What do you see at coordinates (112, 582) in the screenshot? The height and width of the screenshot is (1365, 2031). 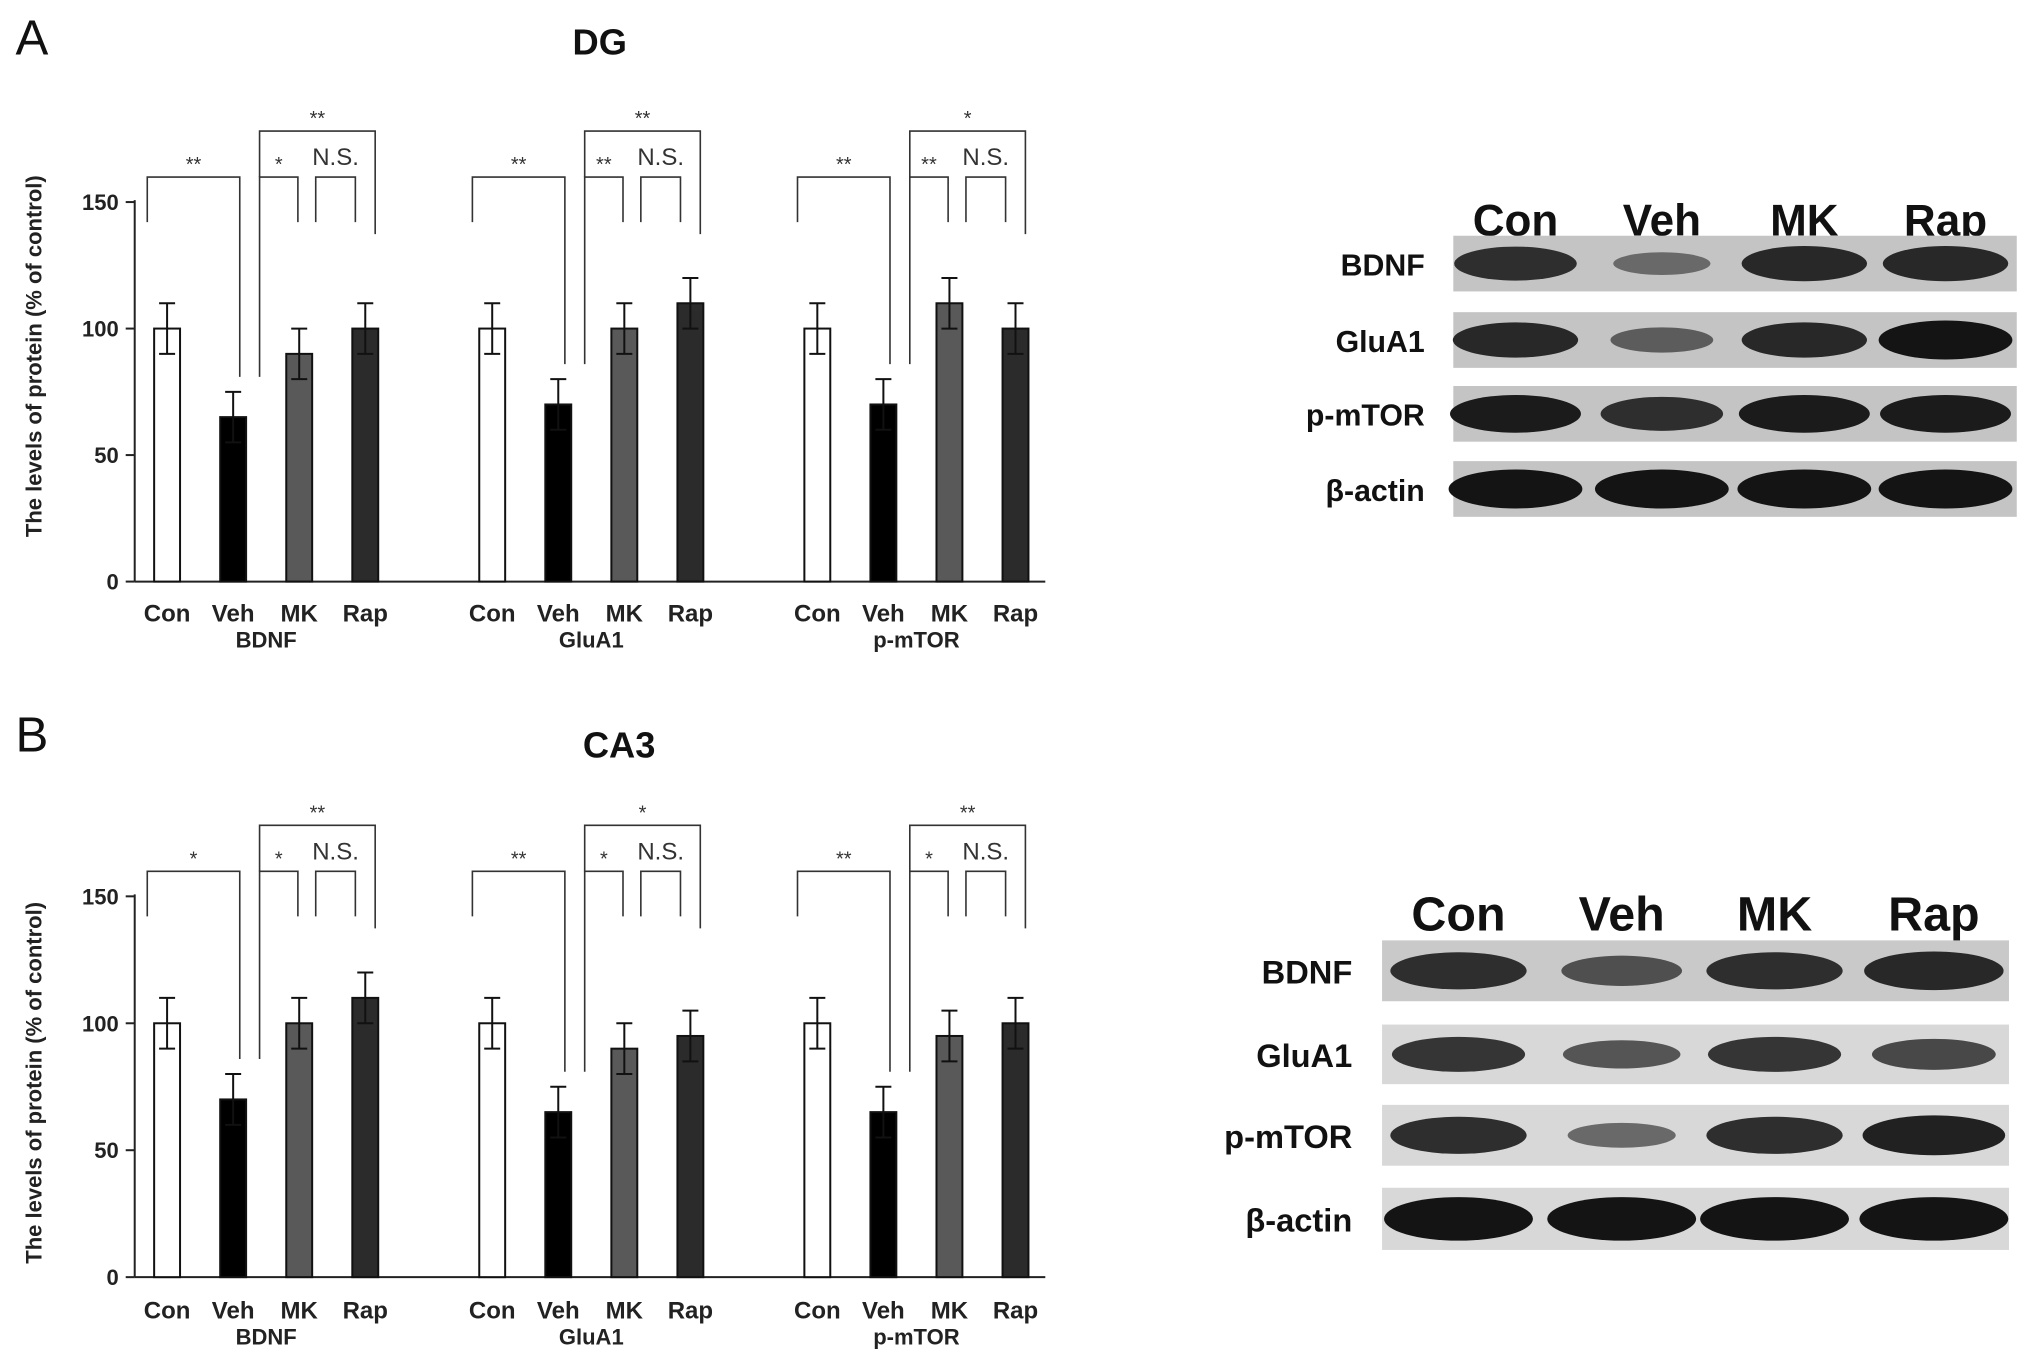 I see `y-tick-label: 0` at bounding box center [112, 582].